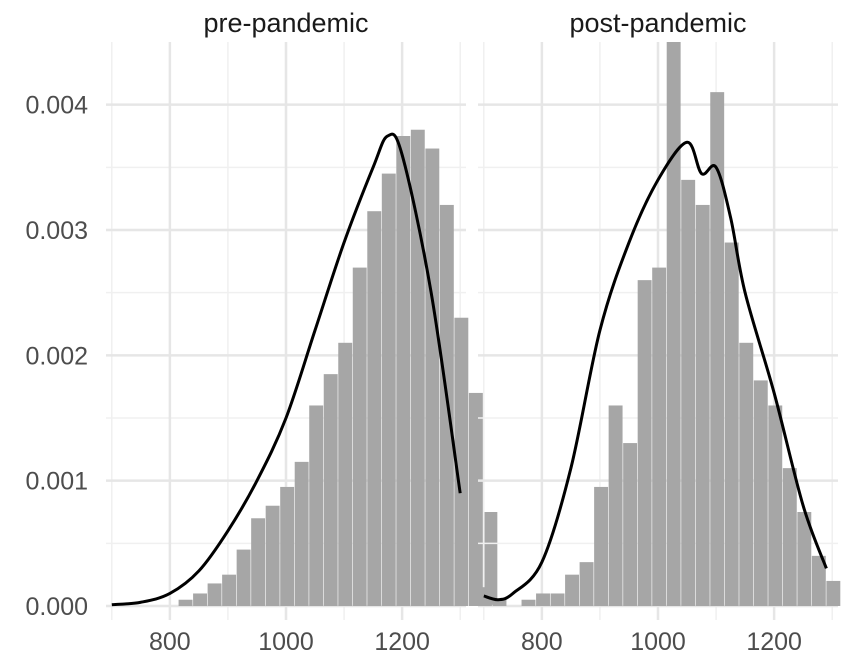 Image resolution: width=846 pixels, height=665 pixels. I want to click on y-tick-label: 0.004, so click(56, 106).